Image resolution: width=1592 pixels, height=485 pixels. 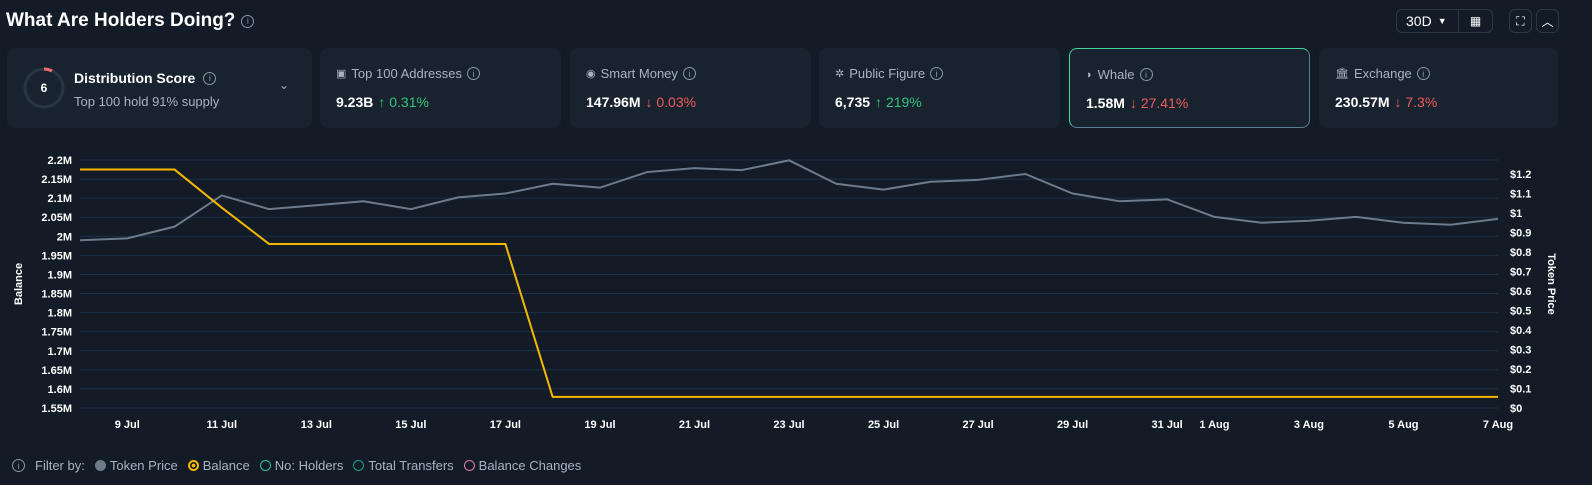 I want to click on x-tick-label: 5 Aug, so click(x=1403, y=425).